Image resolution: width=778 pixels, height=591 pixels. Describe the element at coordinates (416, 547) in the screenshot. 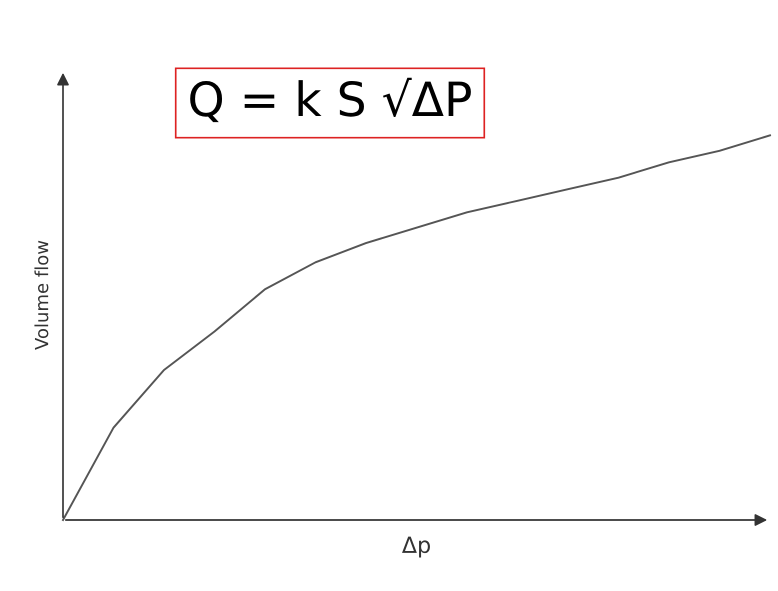

I see `x-axis-title: Δp` at that location.